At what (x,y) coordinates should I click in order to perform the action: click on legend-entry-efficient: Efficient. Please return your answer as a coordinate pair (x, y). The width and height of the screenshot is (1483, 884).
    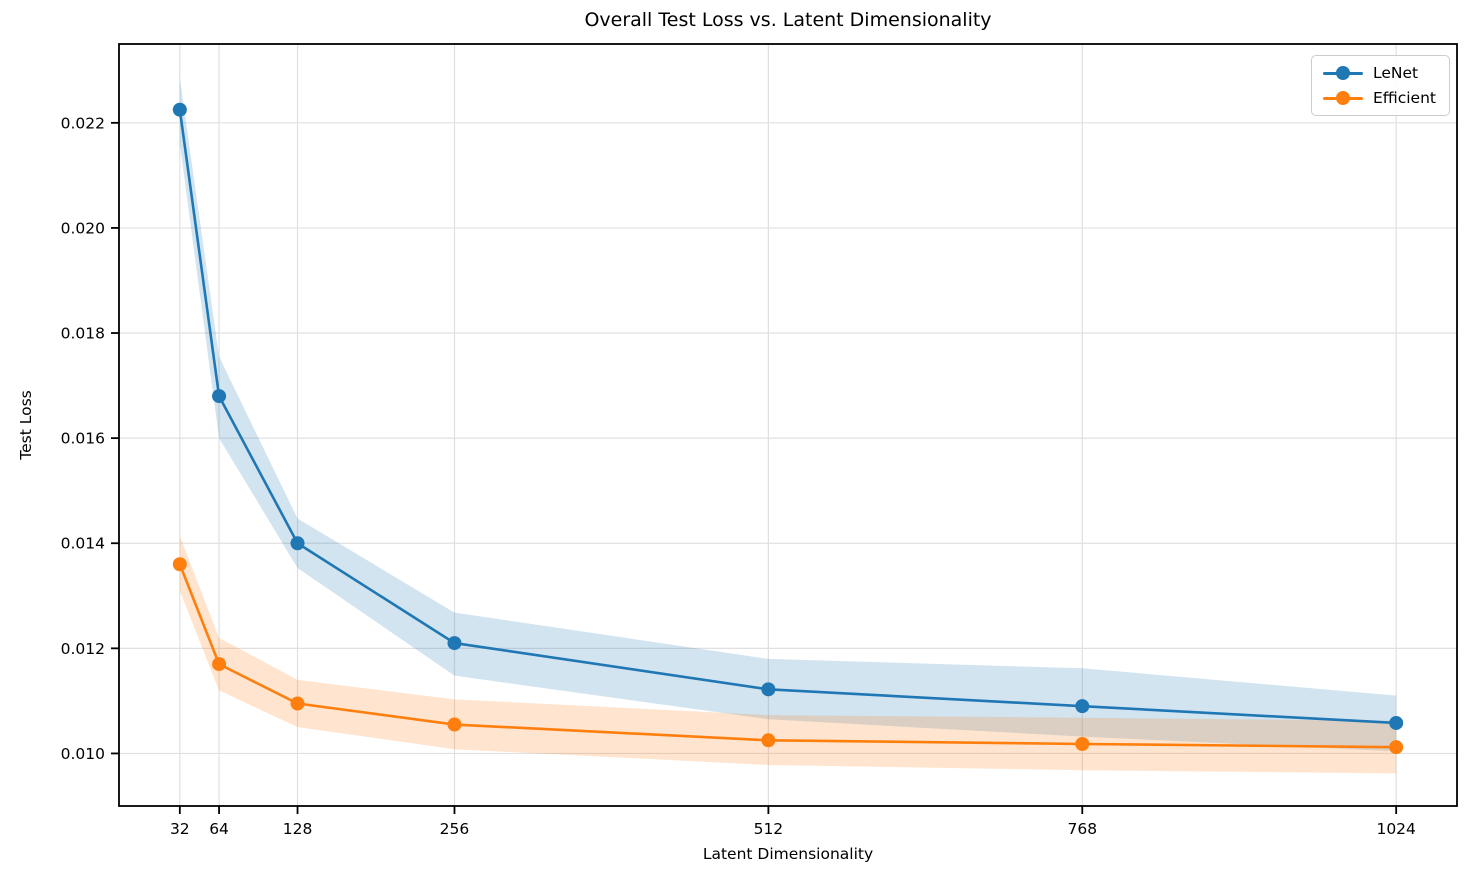
    Looking at the image, I should click on (1379, 98).